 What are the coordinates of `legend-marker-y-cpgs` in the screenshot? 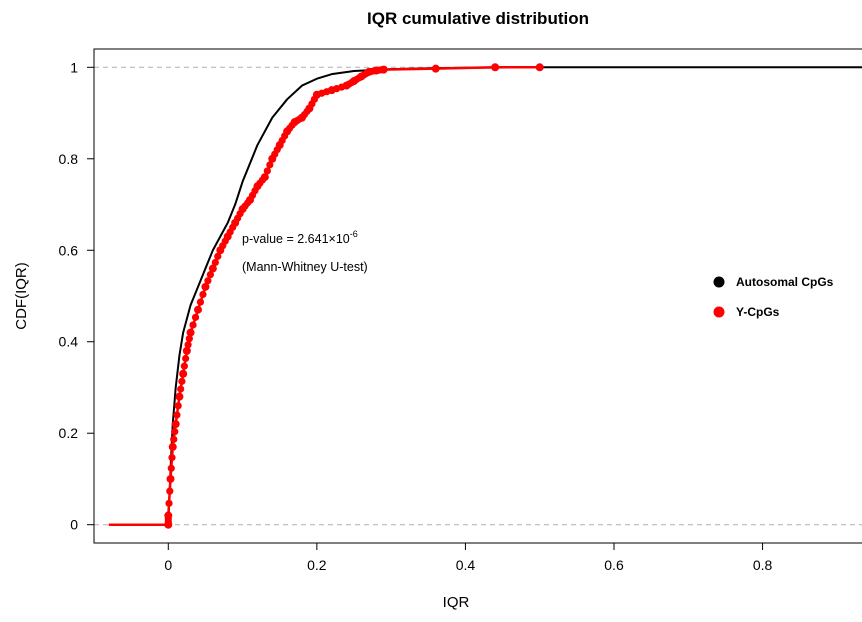 It's located at (719, 312).